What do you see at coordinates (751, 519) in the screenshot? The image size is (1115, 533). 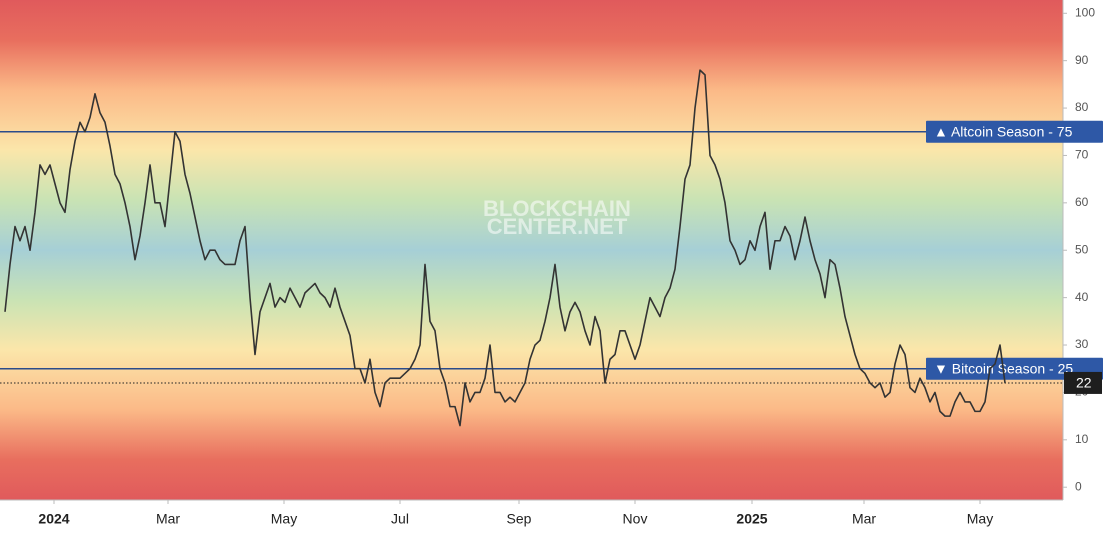 I see `x-tick-label: 2025` at bounding box center [751, 519].